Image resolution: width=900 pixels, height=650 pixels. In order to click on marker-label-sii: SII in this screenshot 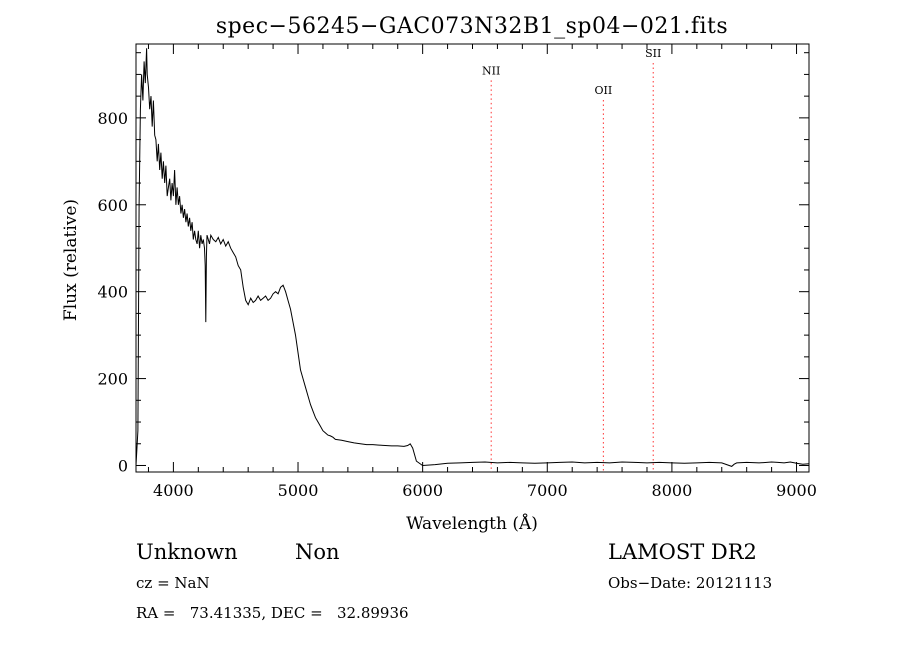, I will do `click(653, 53)`.